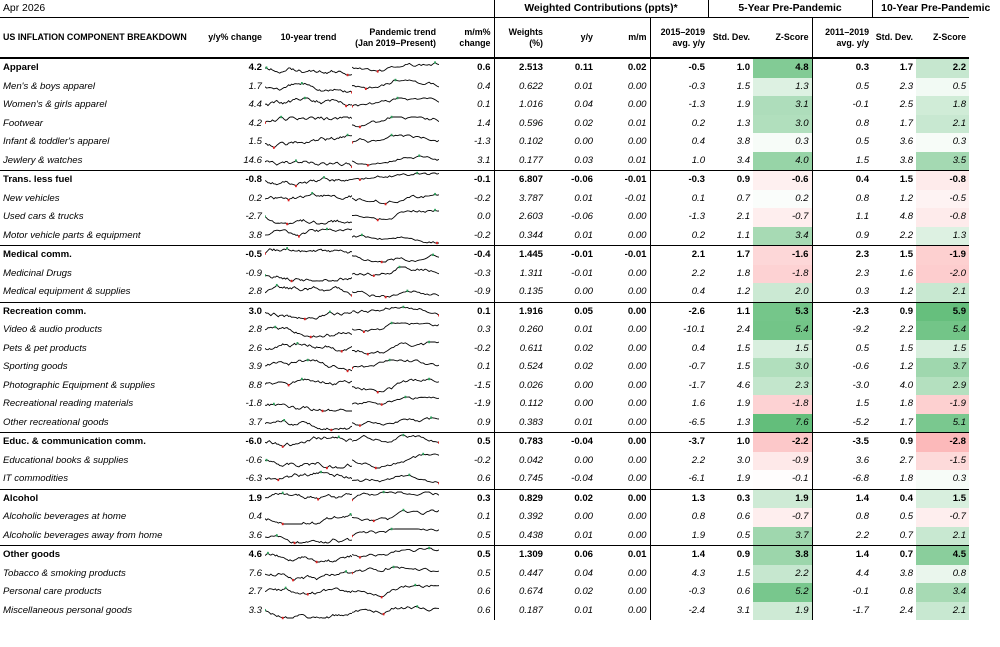 The image size is (1000, 647). Describe the element at coordinates (255, 367) in the screenshot. I see `yy-change-cell: 3.9` at that location.